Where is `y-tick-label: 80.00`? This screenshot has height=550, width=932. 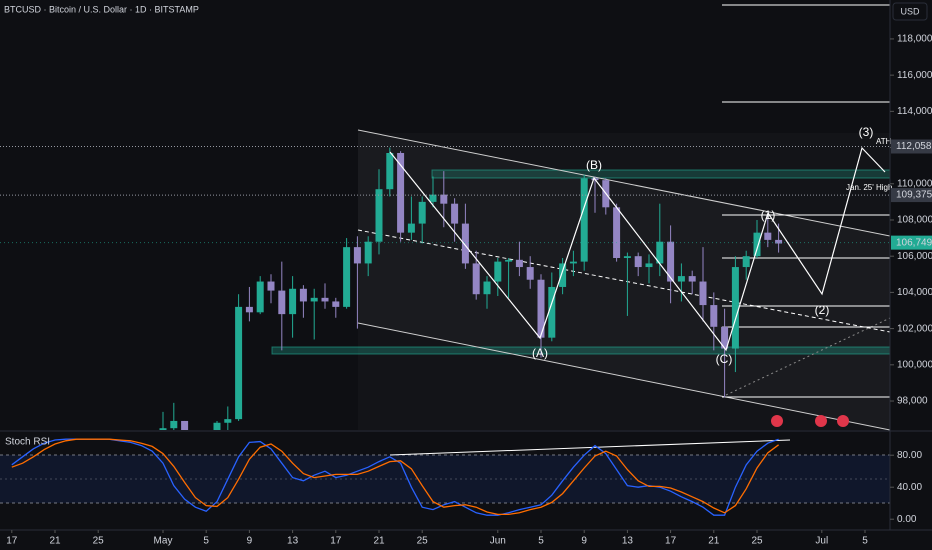
y-tick-label: 80.00 is located at coordinates (909, 455).